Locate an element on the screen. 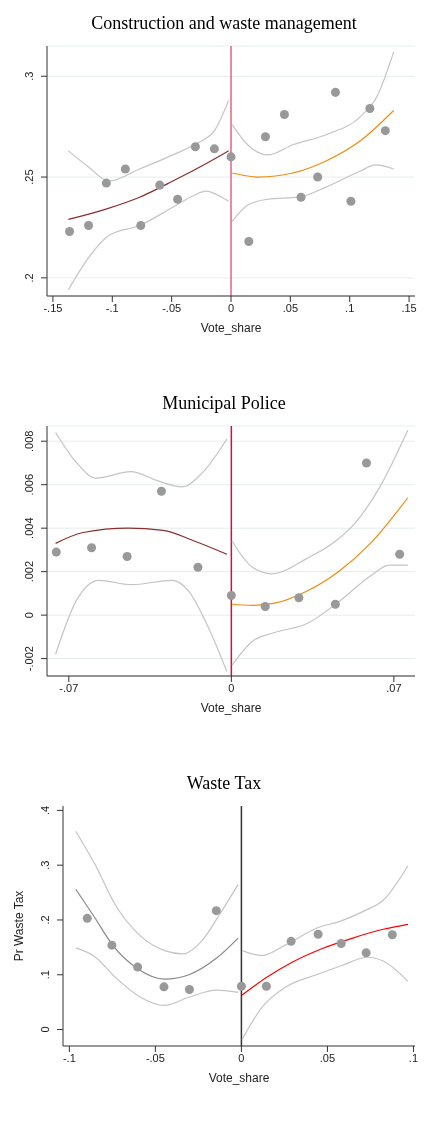 This screenshot has height=1143, width=448. y-tick-label: .002 is located at coordinates (29, 571).